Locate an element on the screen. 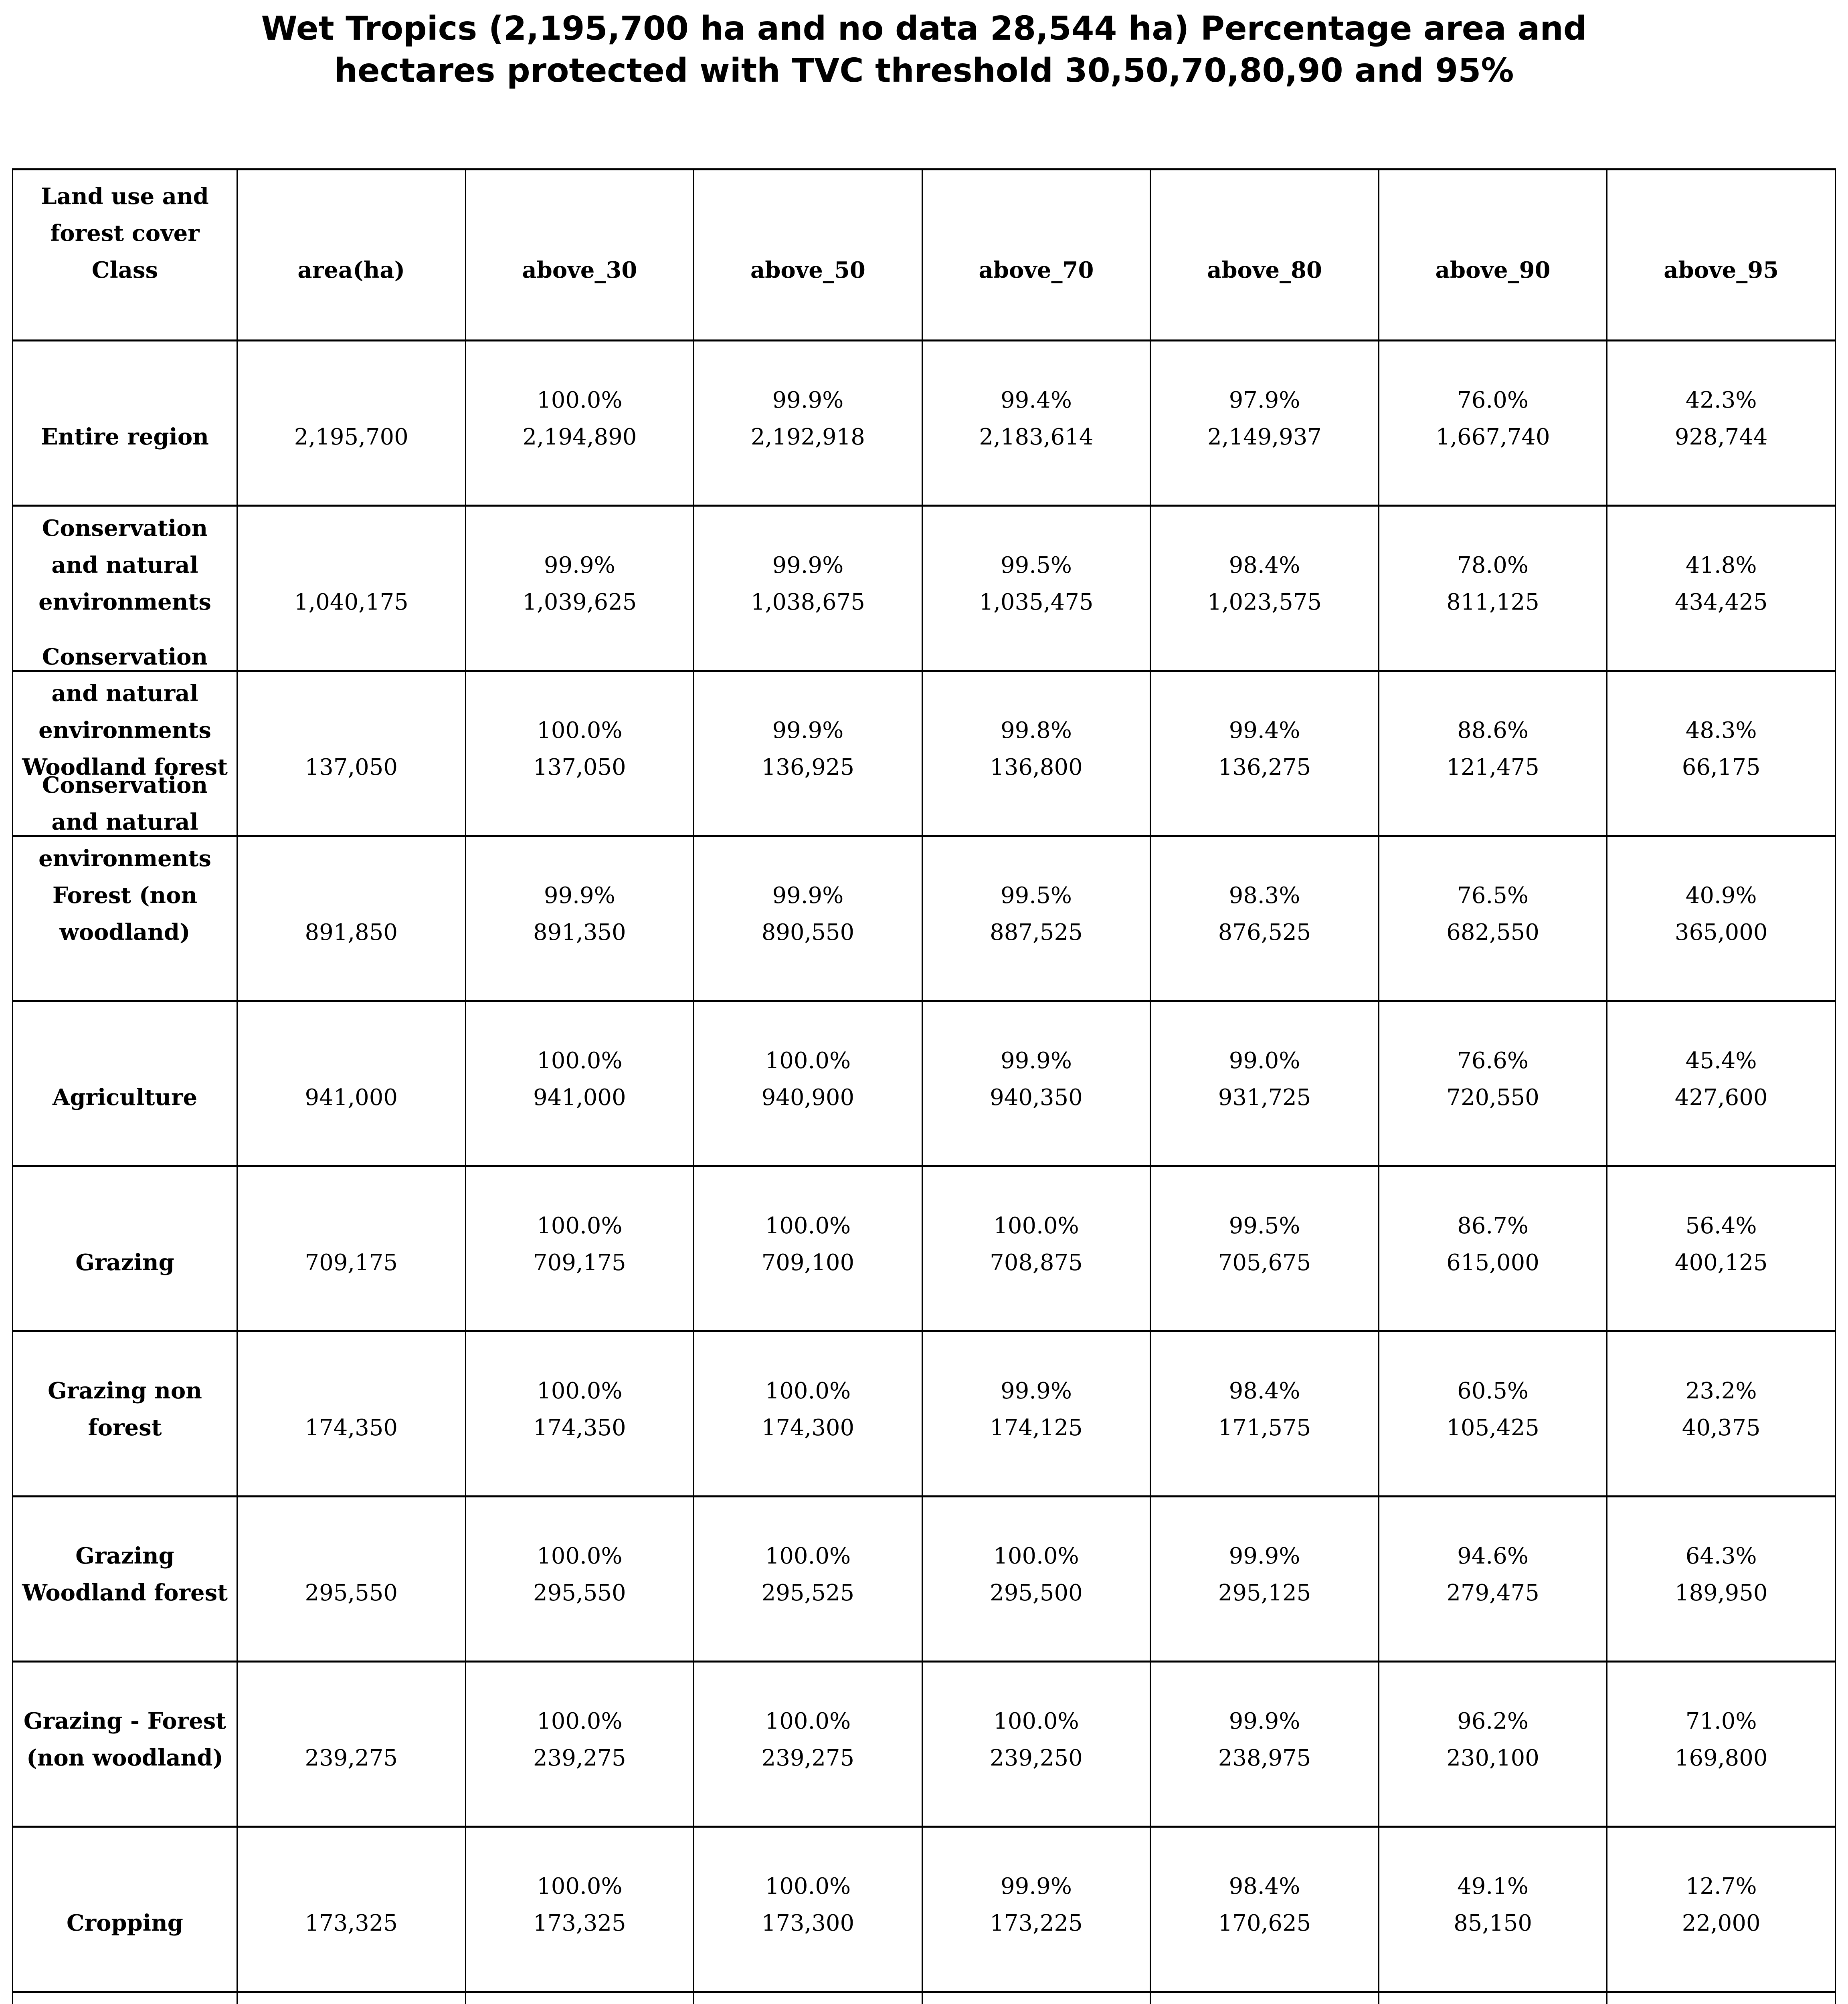 The height and width of the screenshot is (2004, 1848). threshold-cell: 56.4% 400,125 is located at coordinates (1721, 1248).